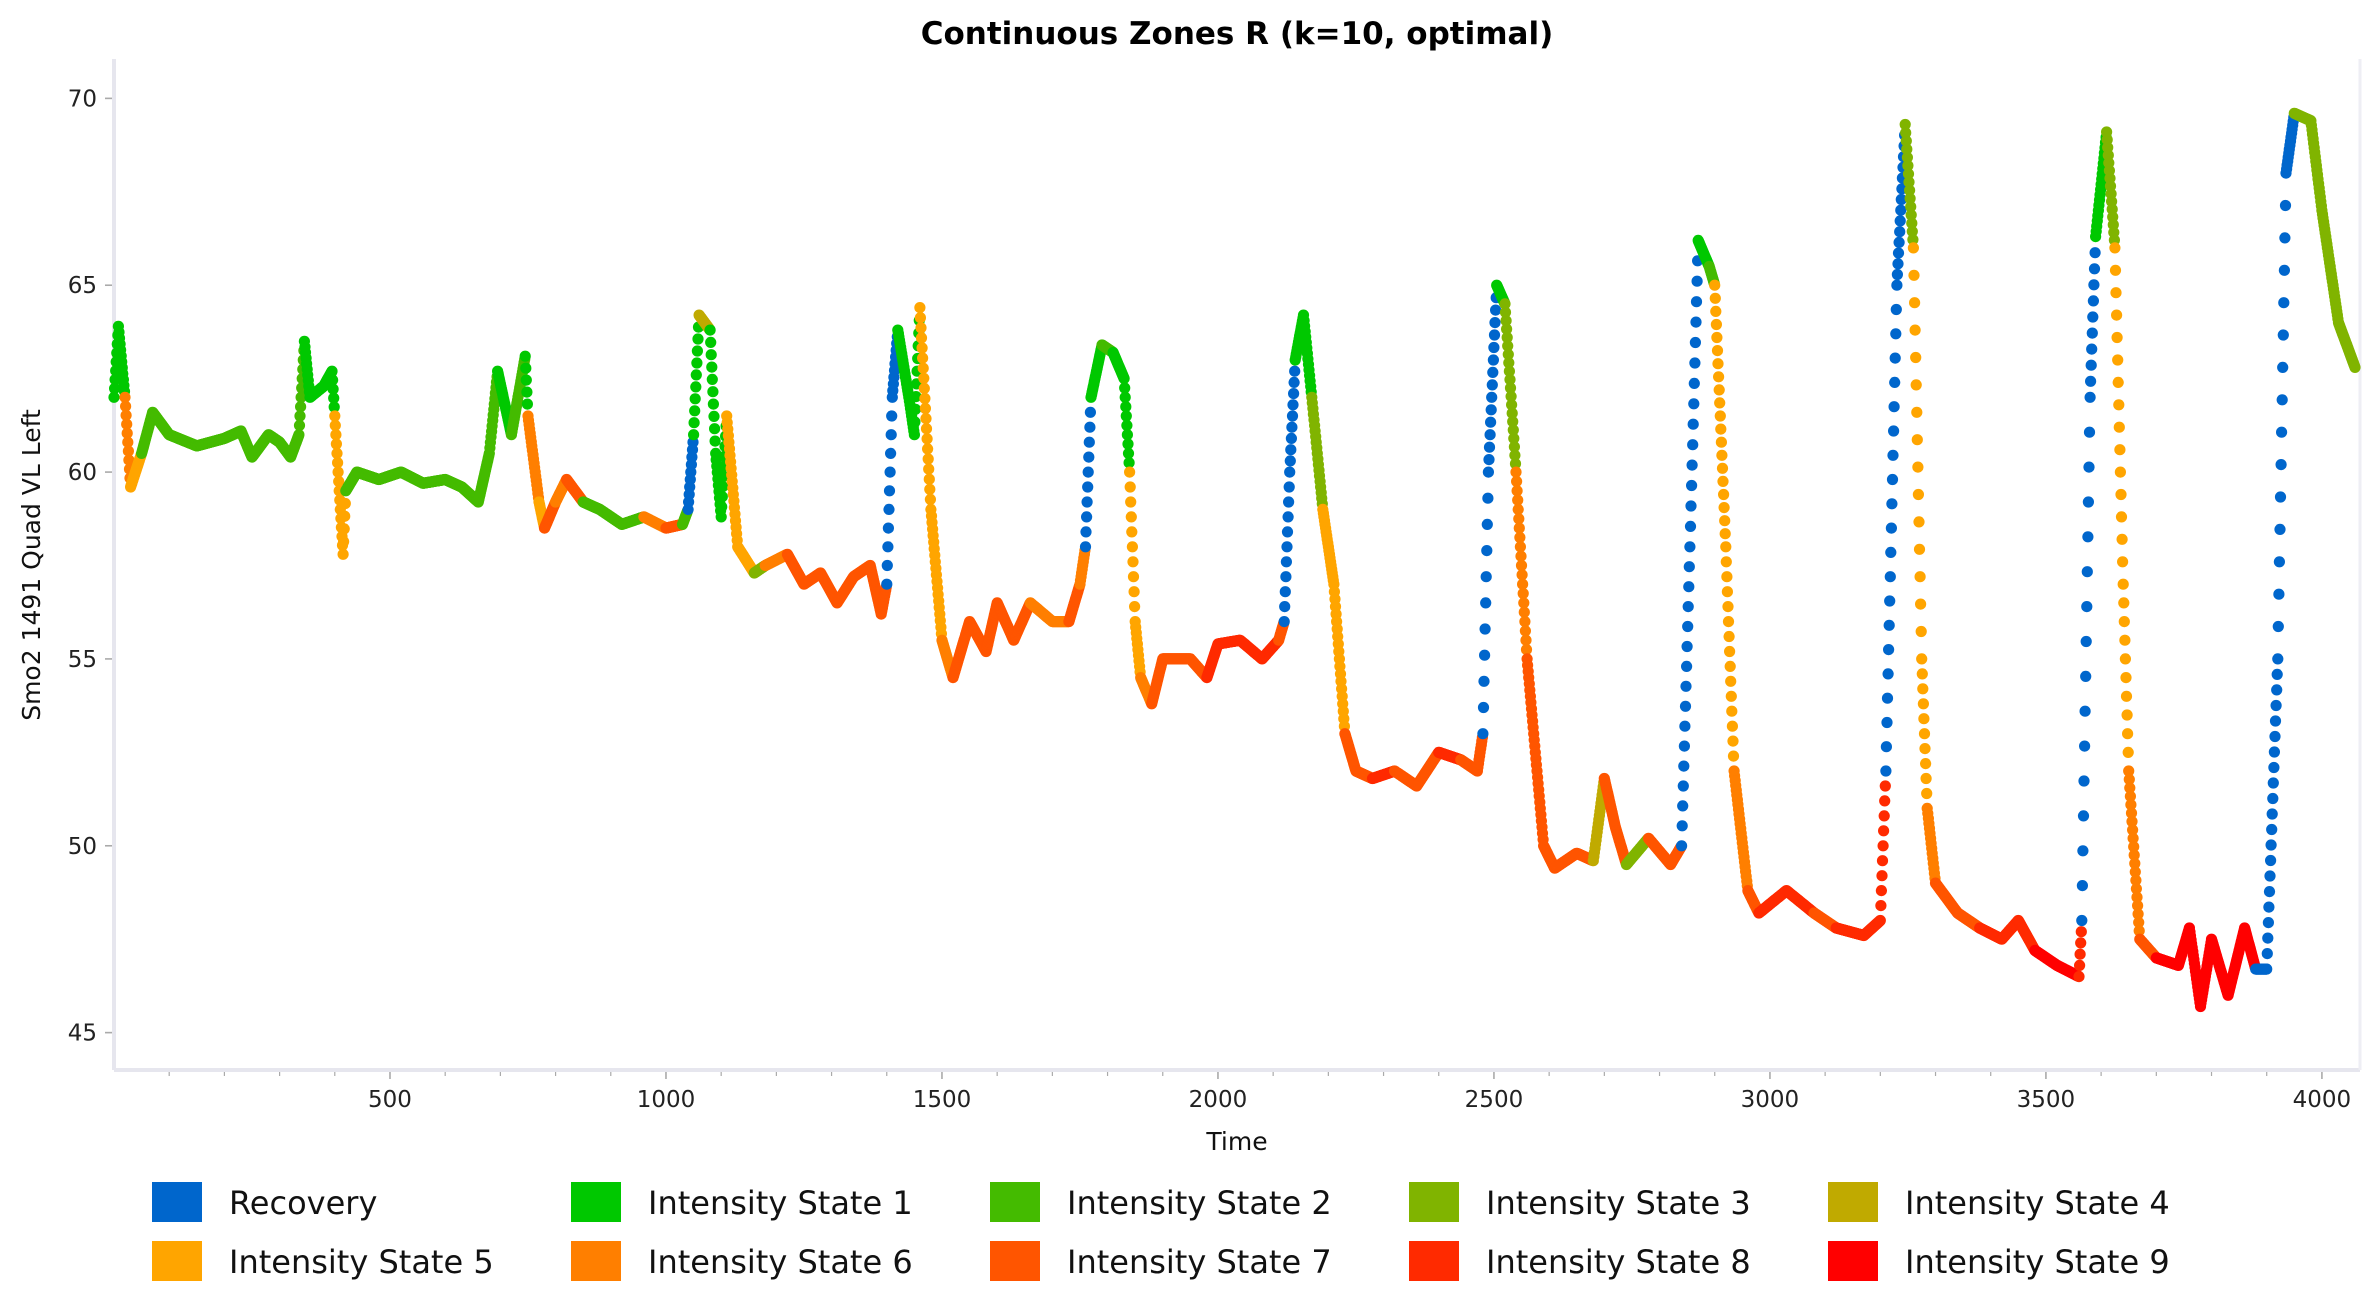  Describe the element at coordinates (1199, 1262) in the screenshot. I see `legend-label: Intensity State 7` at that location.